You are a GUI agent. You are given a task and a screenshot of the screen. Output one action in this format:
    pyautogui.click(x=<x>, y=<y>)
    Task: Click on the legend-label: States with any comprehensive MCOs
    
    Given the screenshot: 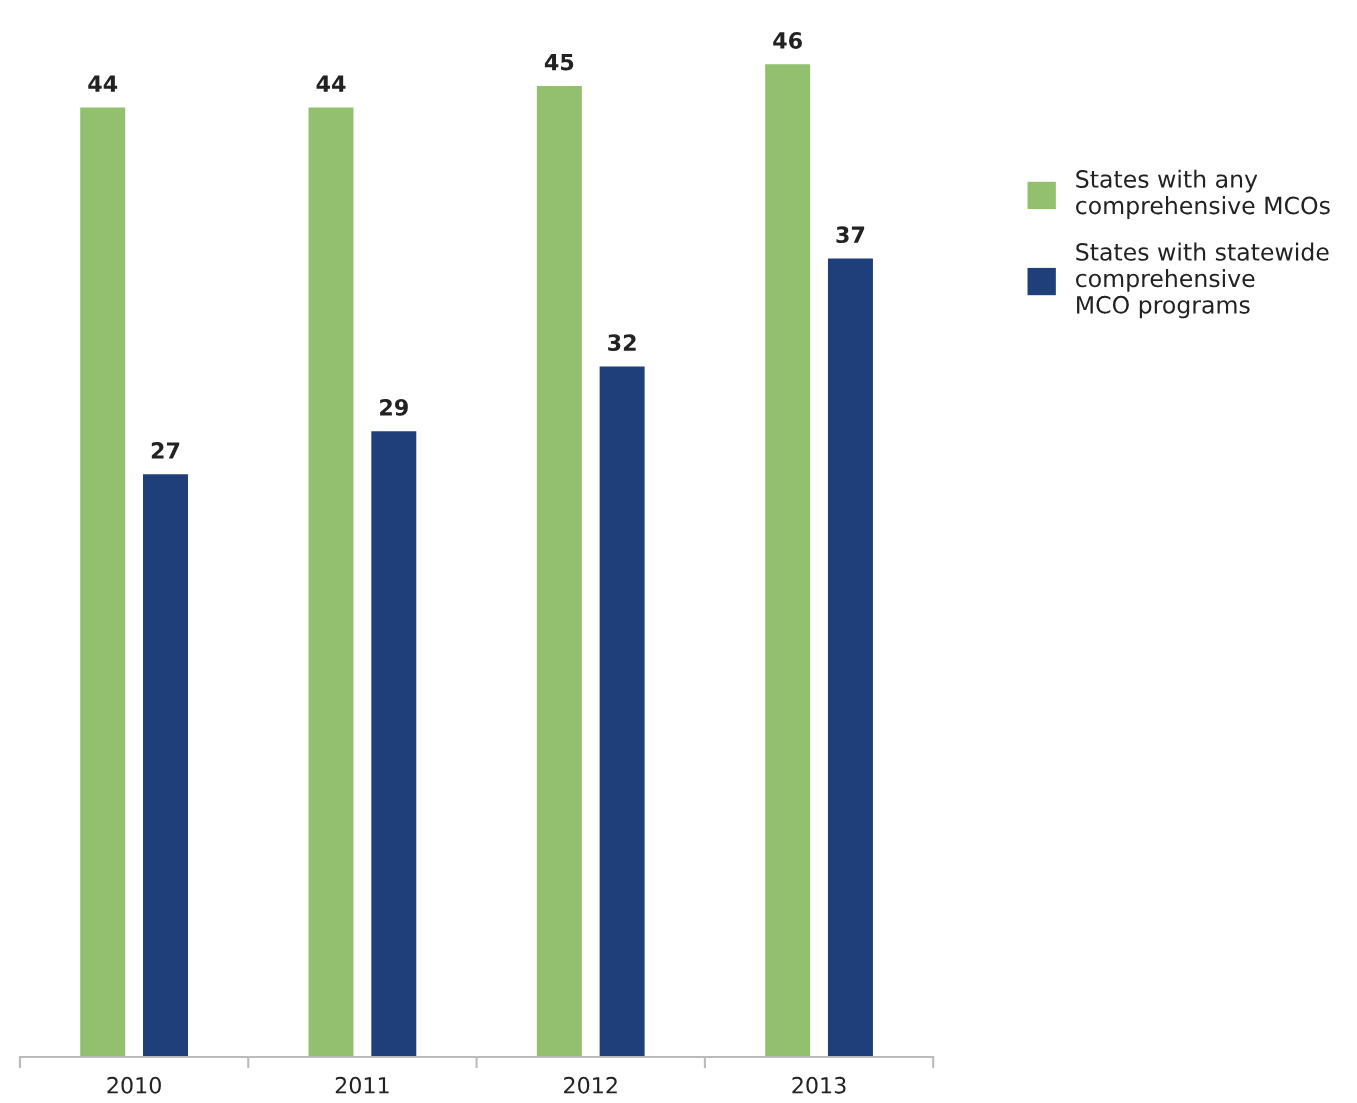 What is the action you would take?
    pyautogui.click(x=1203, y=194)
    